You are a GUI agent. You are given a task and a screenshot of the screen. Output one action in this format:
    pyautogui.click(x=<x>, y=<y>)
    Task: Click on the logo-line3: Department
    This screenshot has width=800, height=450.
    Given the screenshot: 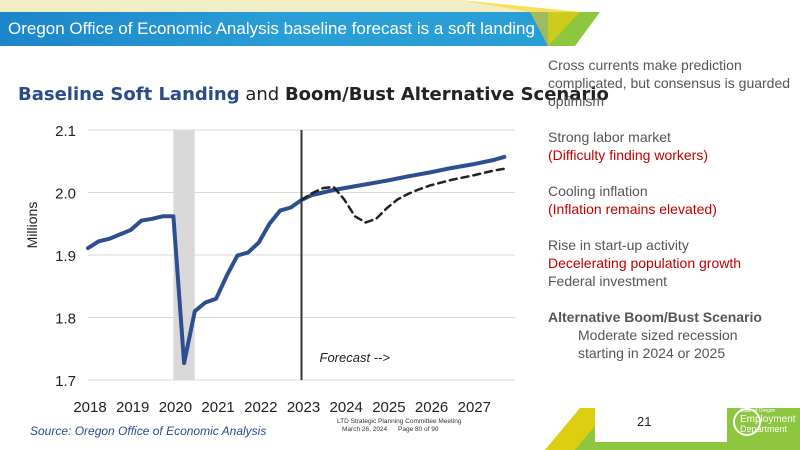 What is the action you would take?
    pyautogui.click(x=764, y=429)
    